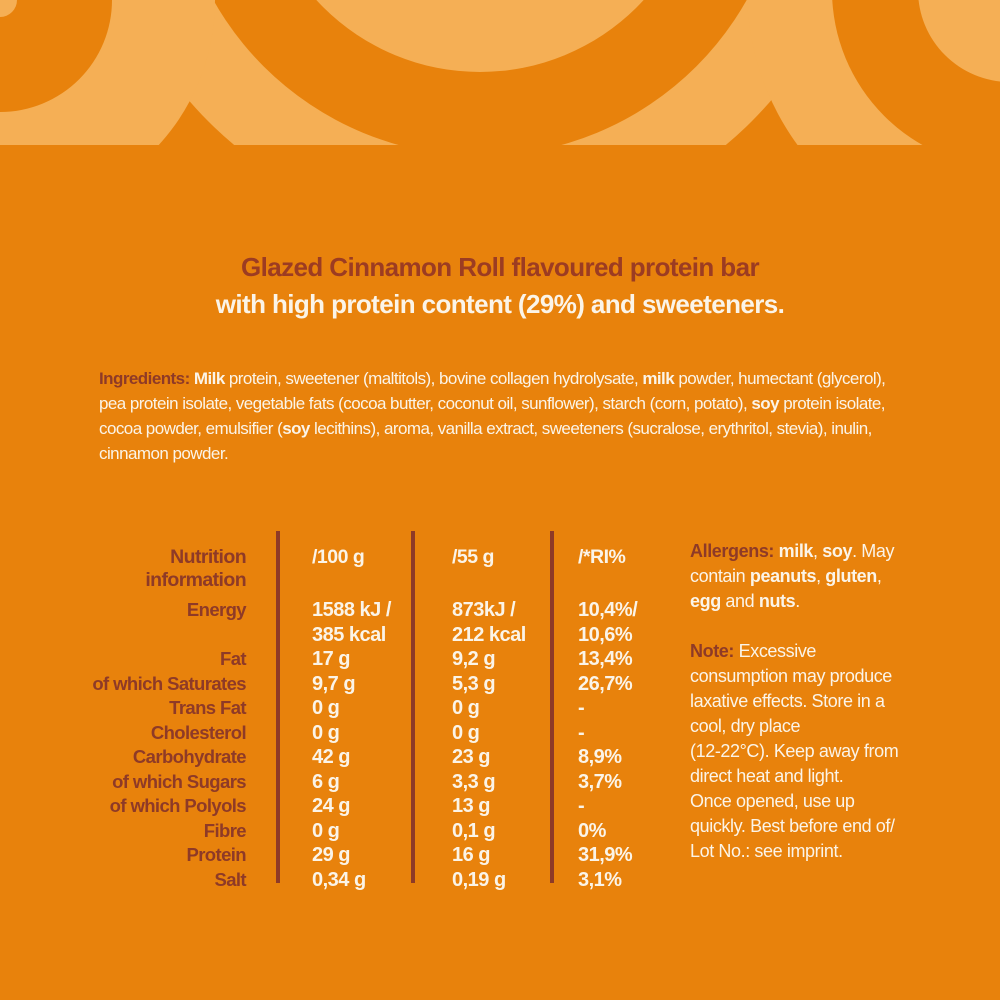 Image resolution: width=1000 pixels, height=1000 pixels. Describe the element at coordinates (225, 830) in the screenshot. I see `nutrition-cell-label: Fibre` at that location.